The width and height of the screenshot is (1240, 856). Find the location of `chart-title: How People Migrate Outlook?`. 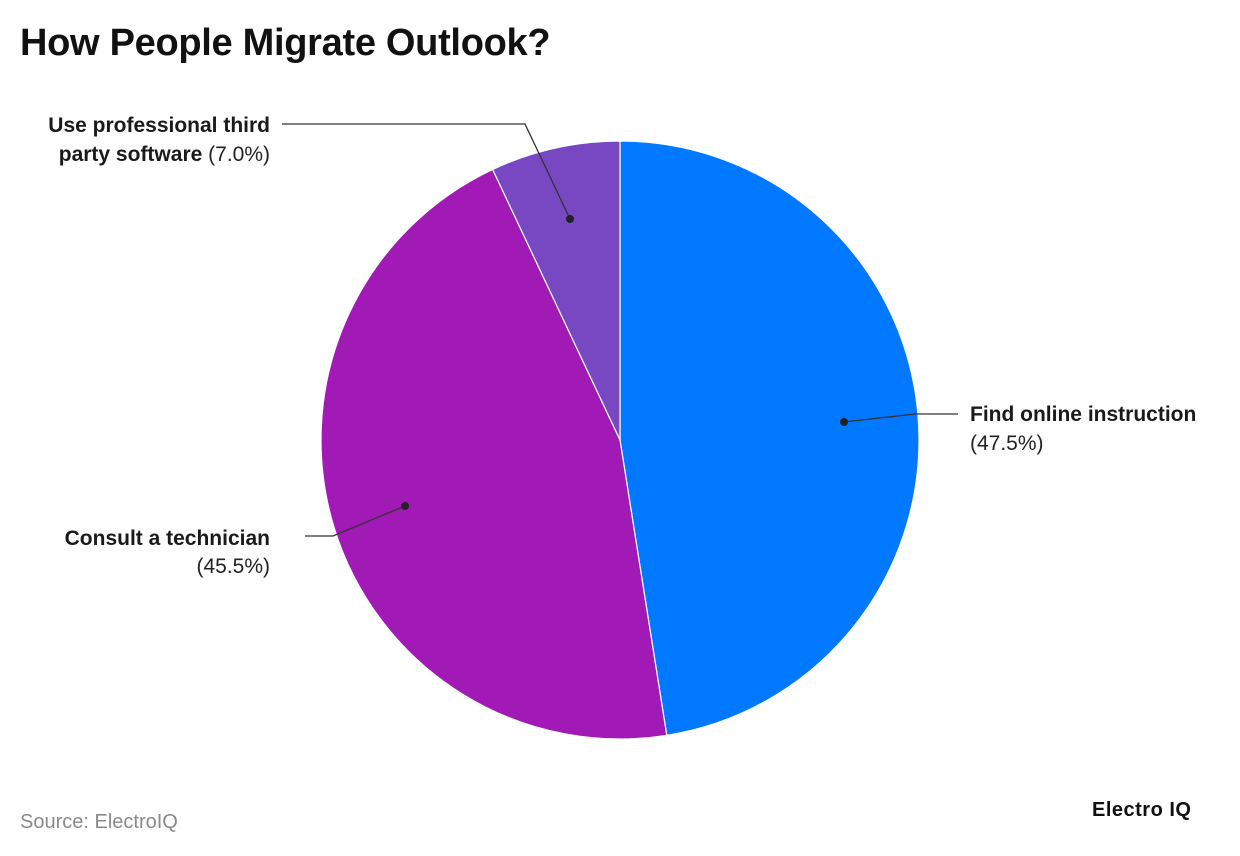

chart-title: How People Migrate Outlook? is located at coordinates (285, 43).